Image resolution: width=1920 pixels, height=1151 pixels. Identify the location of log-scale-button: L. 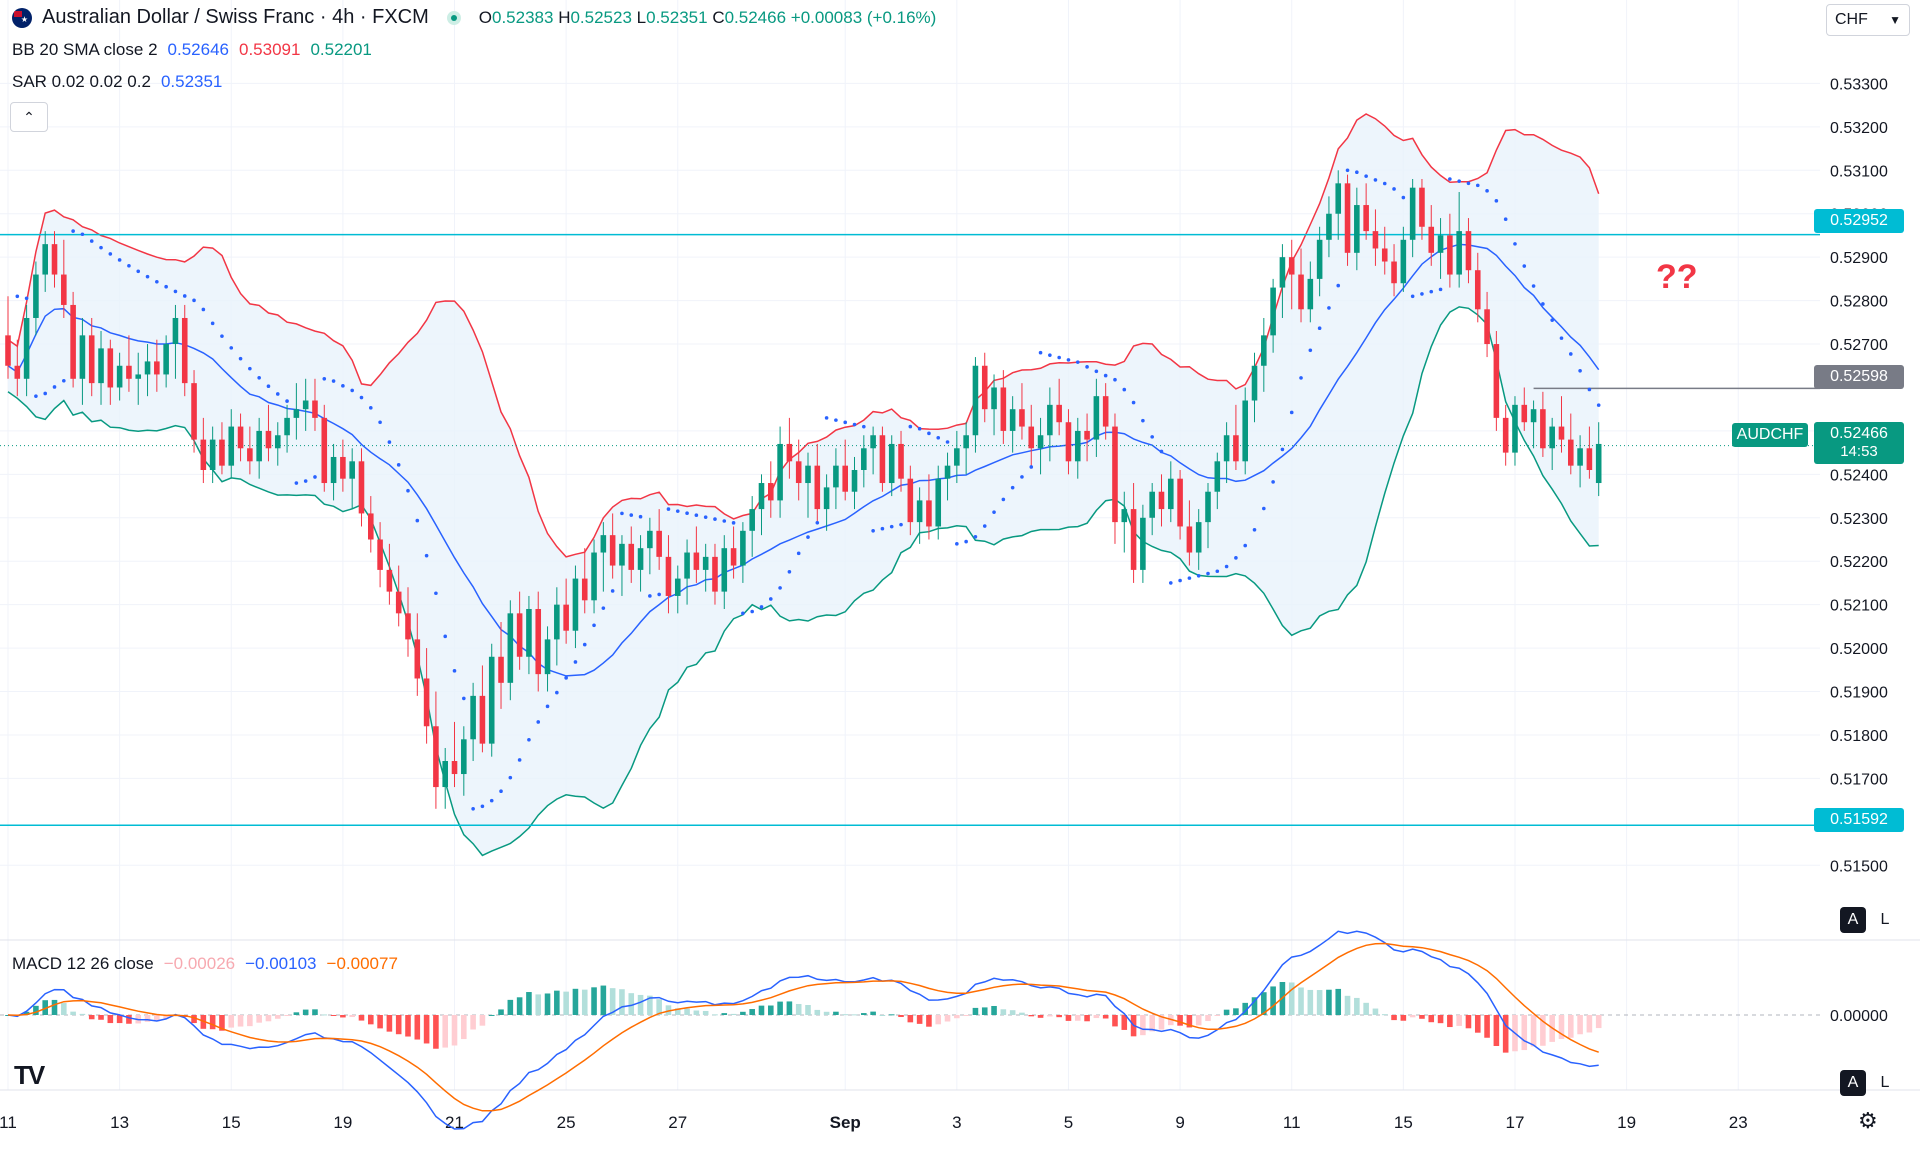
(1885, 919).